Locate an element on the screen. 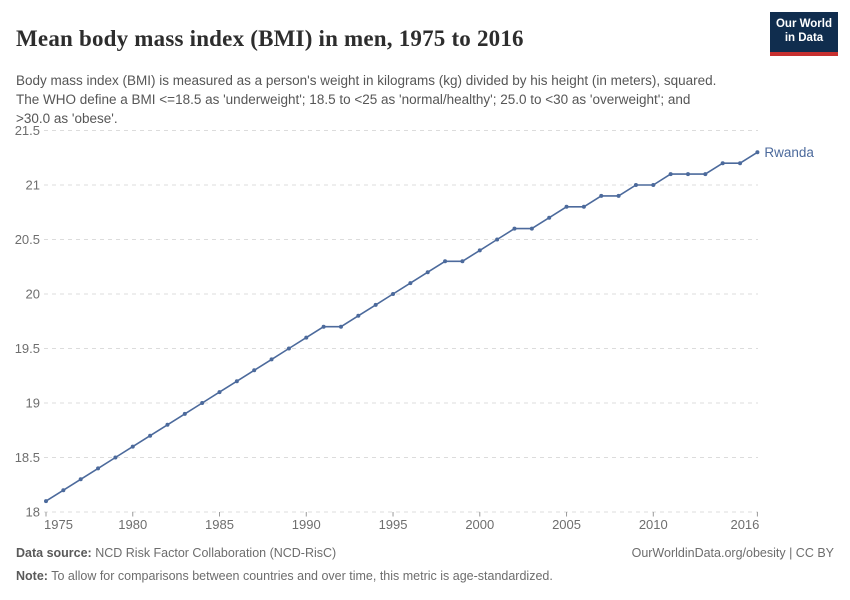  source-label: Data source: is located at coordinates (54, 553).